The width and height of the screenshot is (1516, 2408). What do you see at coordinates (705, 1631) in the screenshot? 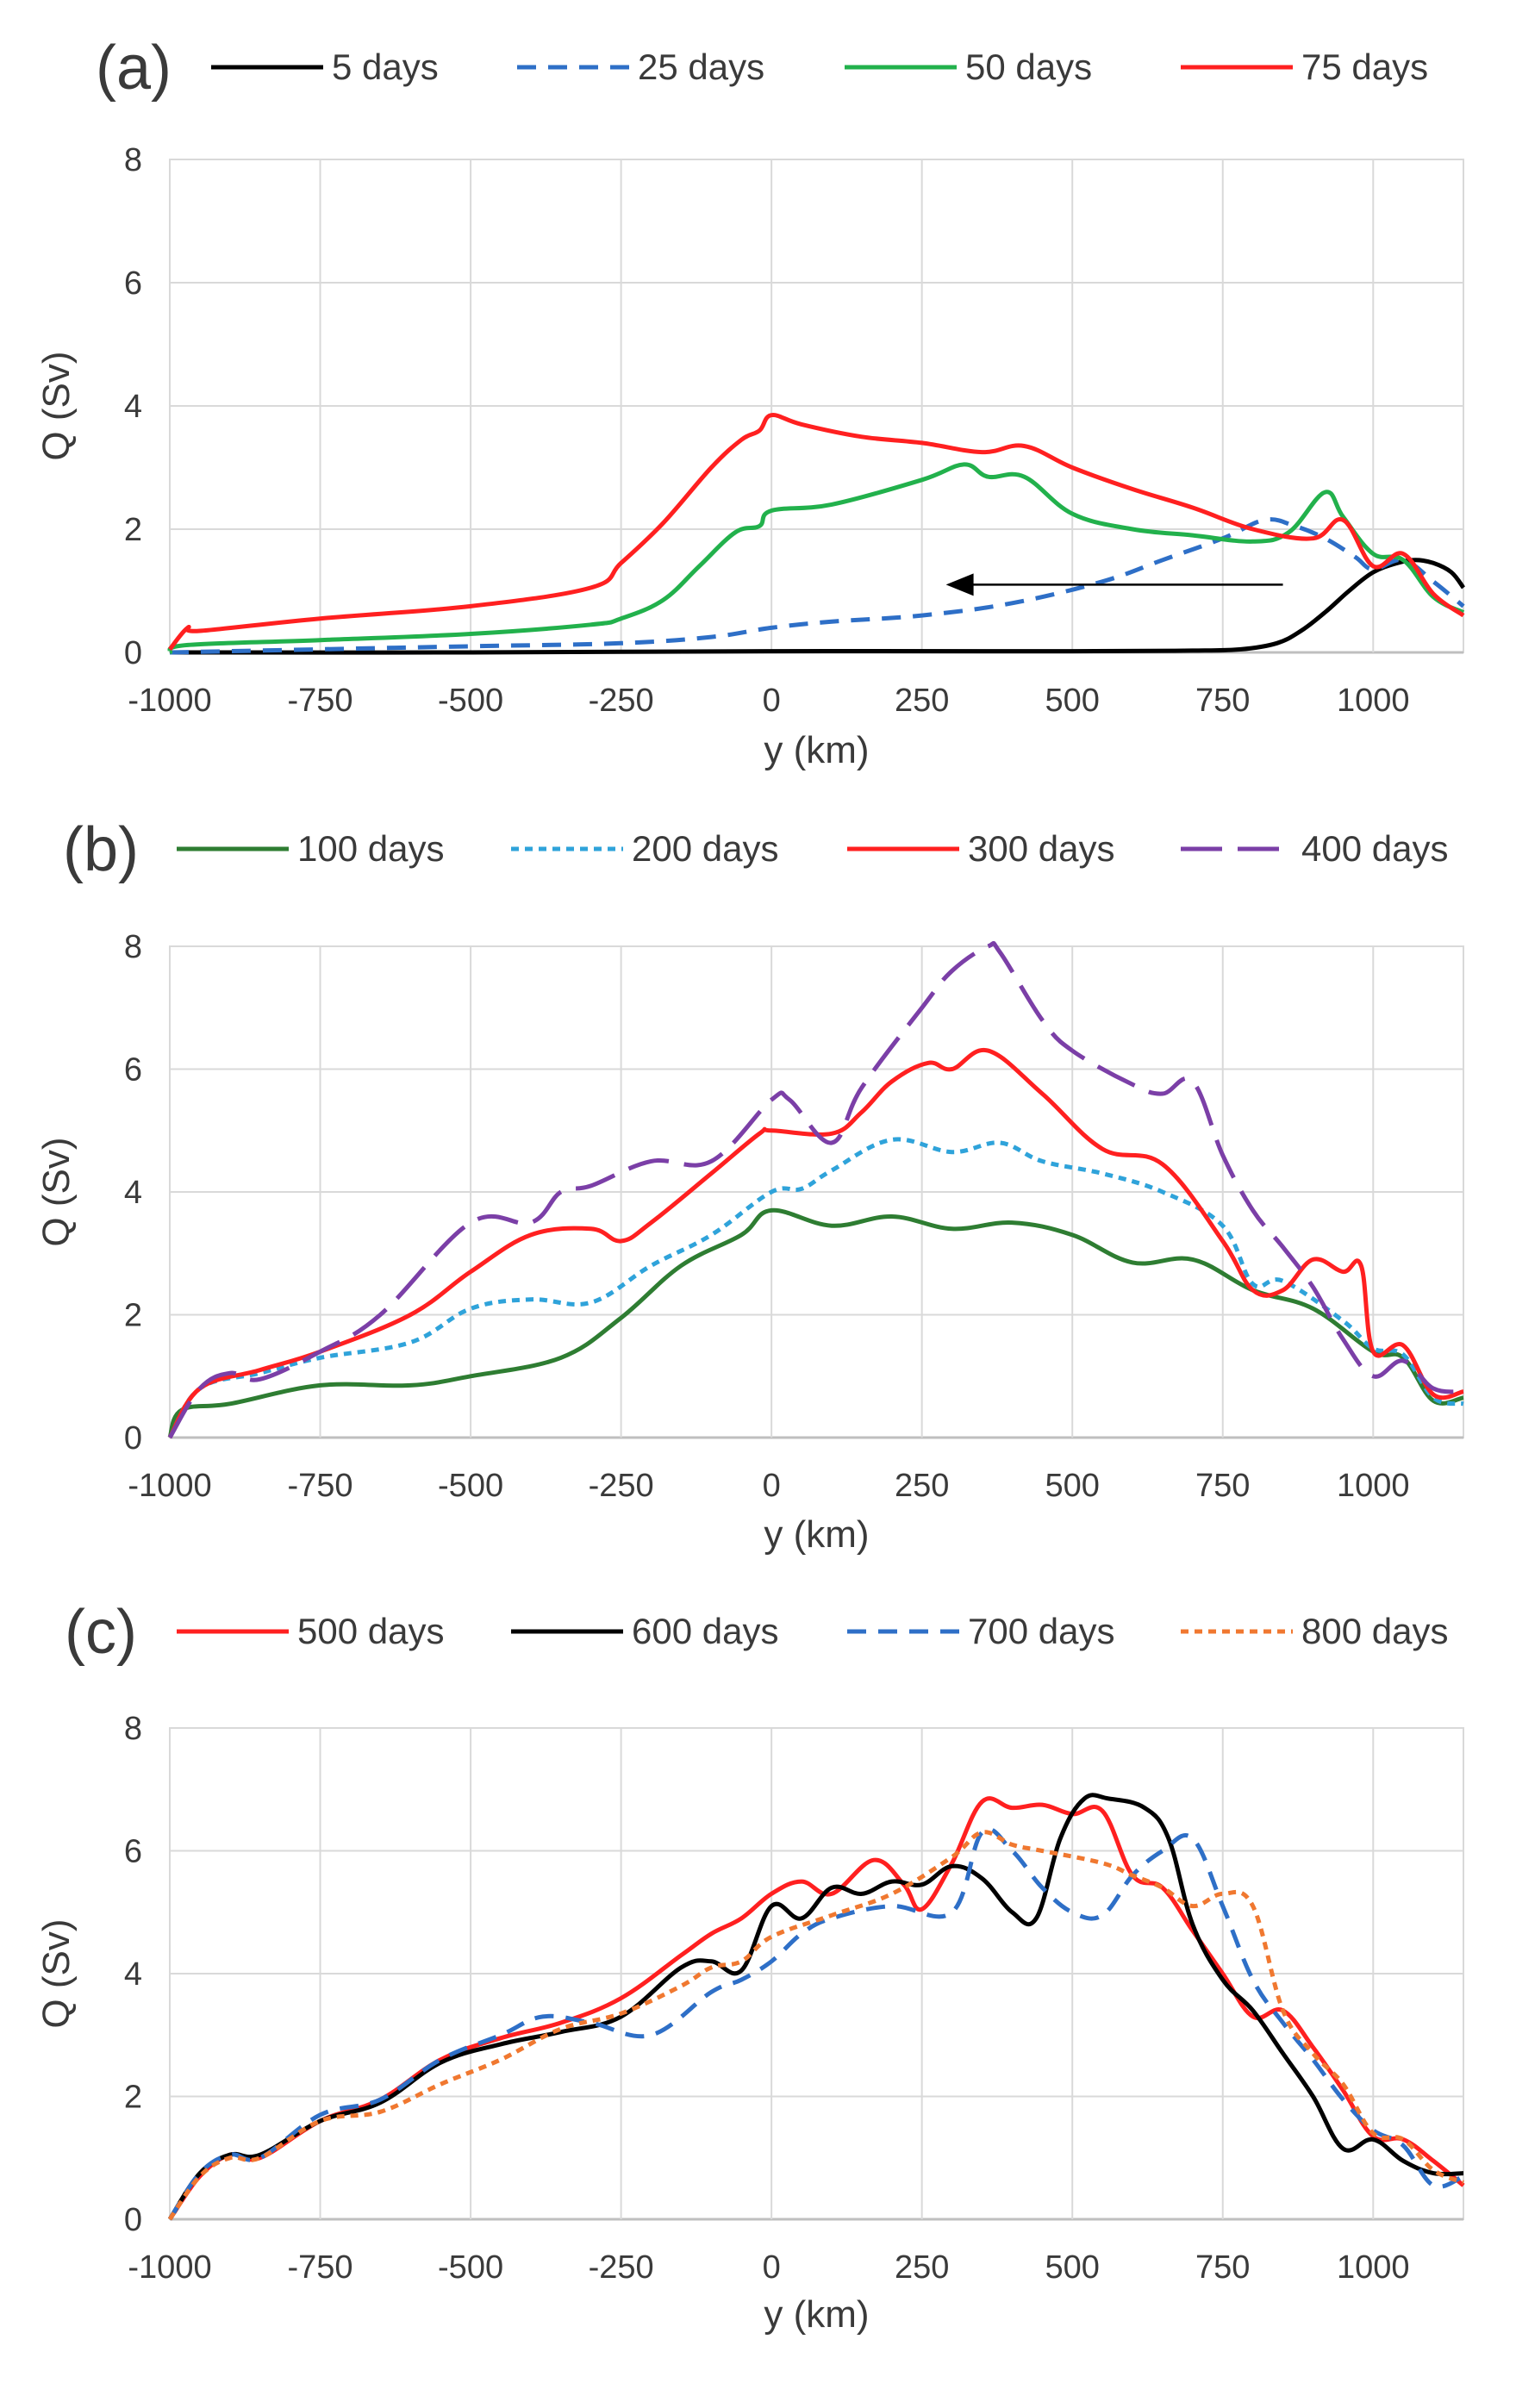
I see `legend-label: 600 days` at bounding box center [705, 1631].